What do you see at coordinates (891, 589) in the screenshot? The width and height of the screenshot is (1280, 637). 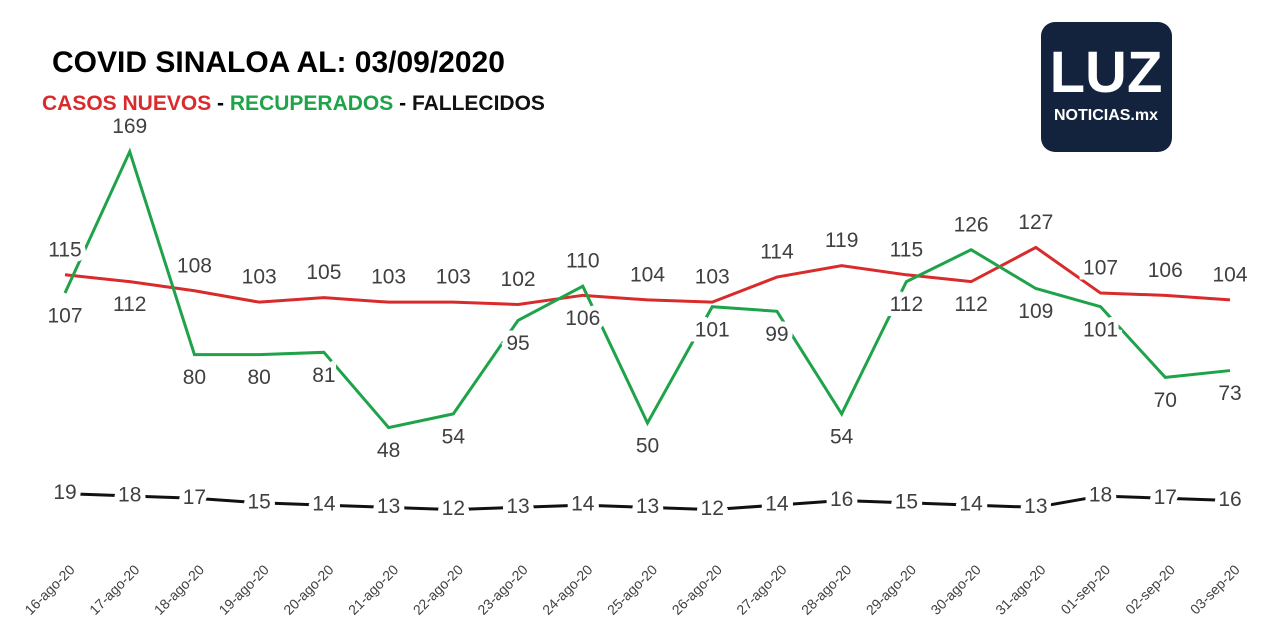 I see `x-tick-label: 29-ago-20` at bounding box center [891, 589].